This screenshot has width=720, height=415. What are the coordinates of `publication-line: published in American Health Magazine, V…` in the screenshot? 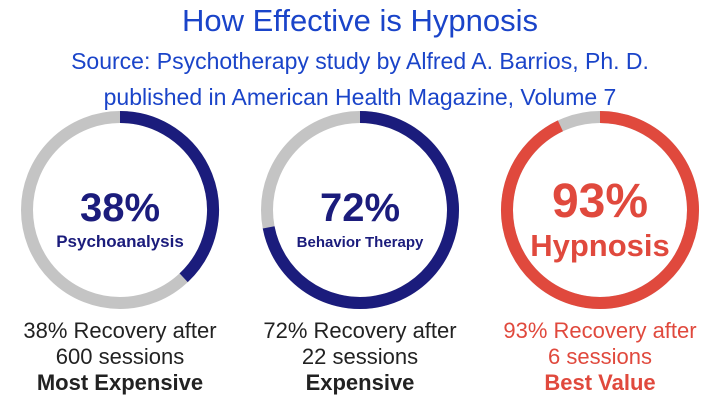 It's located at (360, 97).